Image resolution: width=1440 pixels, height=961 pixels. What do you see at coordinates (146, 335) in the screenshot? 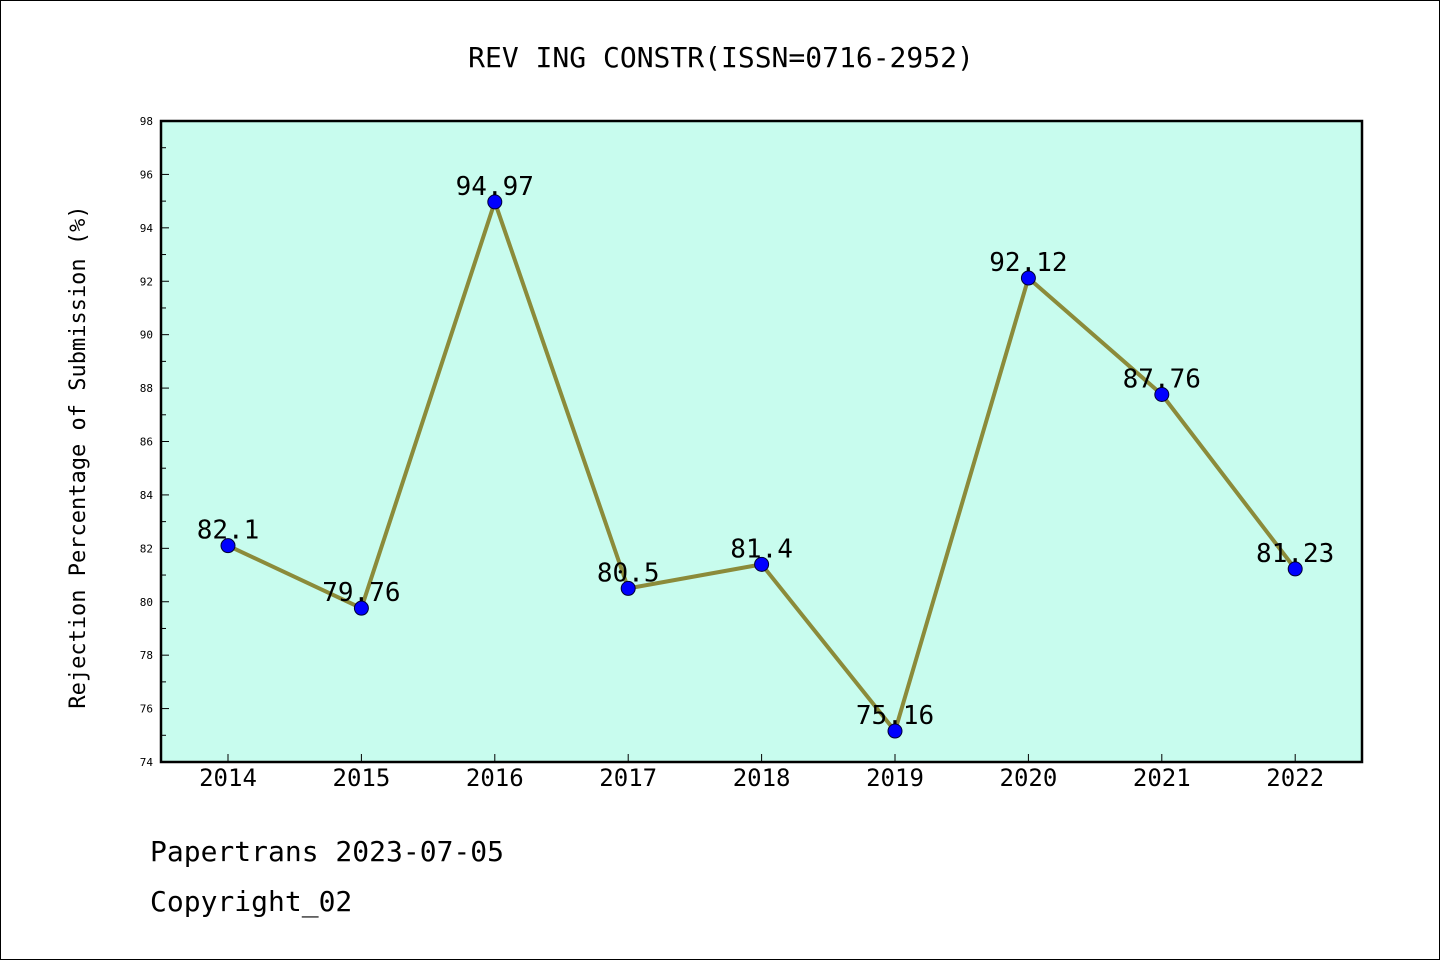
I see `y-tick-label: 90` at bounding box center [146, 335].